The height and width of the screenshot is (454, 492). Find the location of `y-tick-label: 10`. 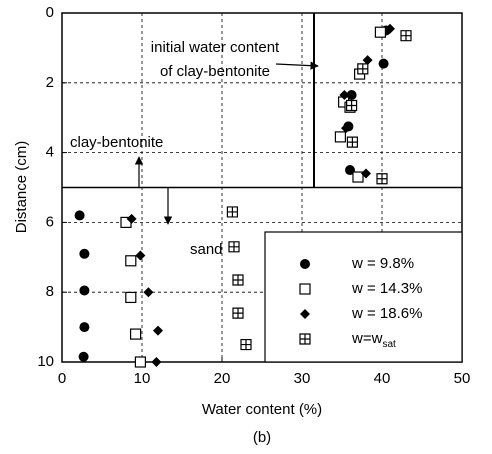

y-tick-label: 10 is located at coordinates (45, 361).